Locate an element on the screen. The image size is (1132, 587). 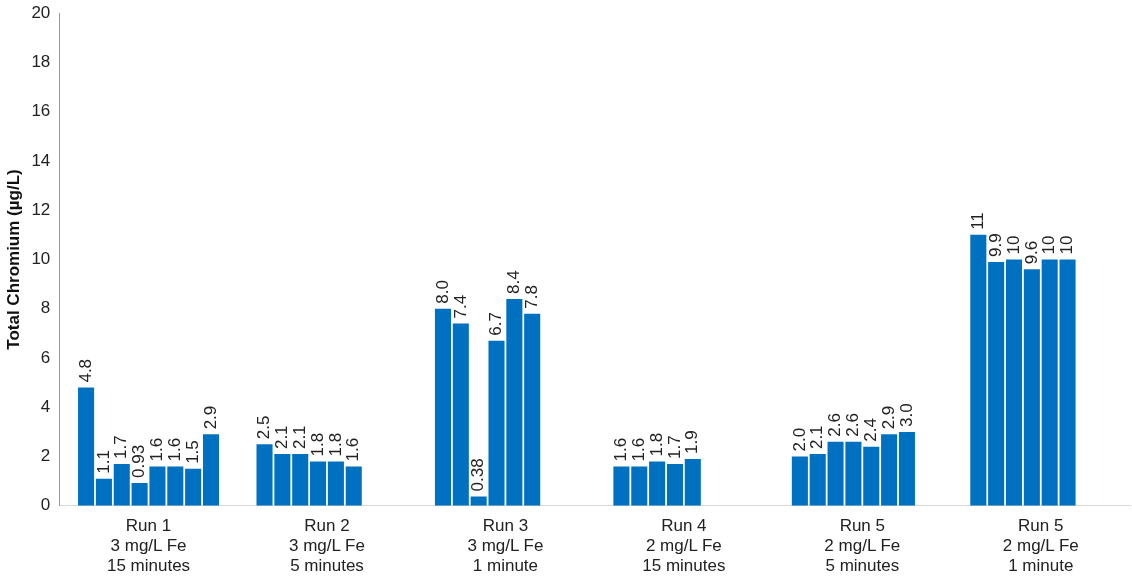
y-tick-label: 0 is located at coordinates (45, 505).